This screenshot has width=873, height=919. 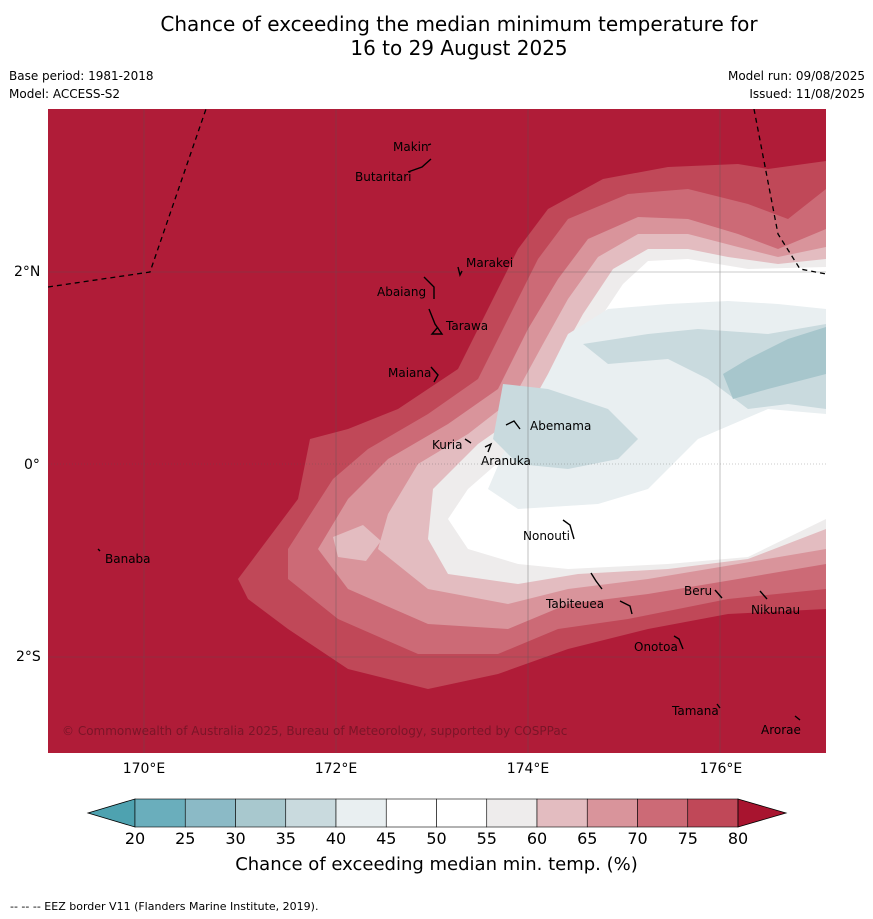 I want to click on island-label-tarawa: Tarawa, so click(x=467, y=326).